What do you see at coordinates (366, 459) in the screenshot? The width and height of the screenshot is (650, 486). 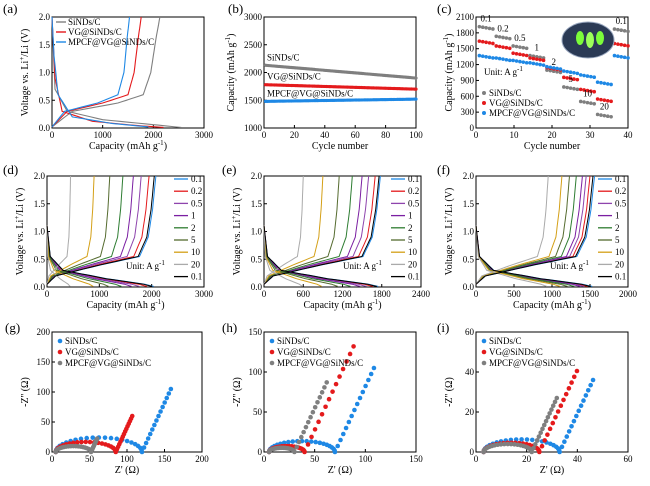 I see `x-tick-label: 100` at bounding box center [366, 459].